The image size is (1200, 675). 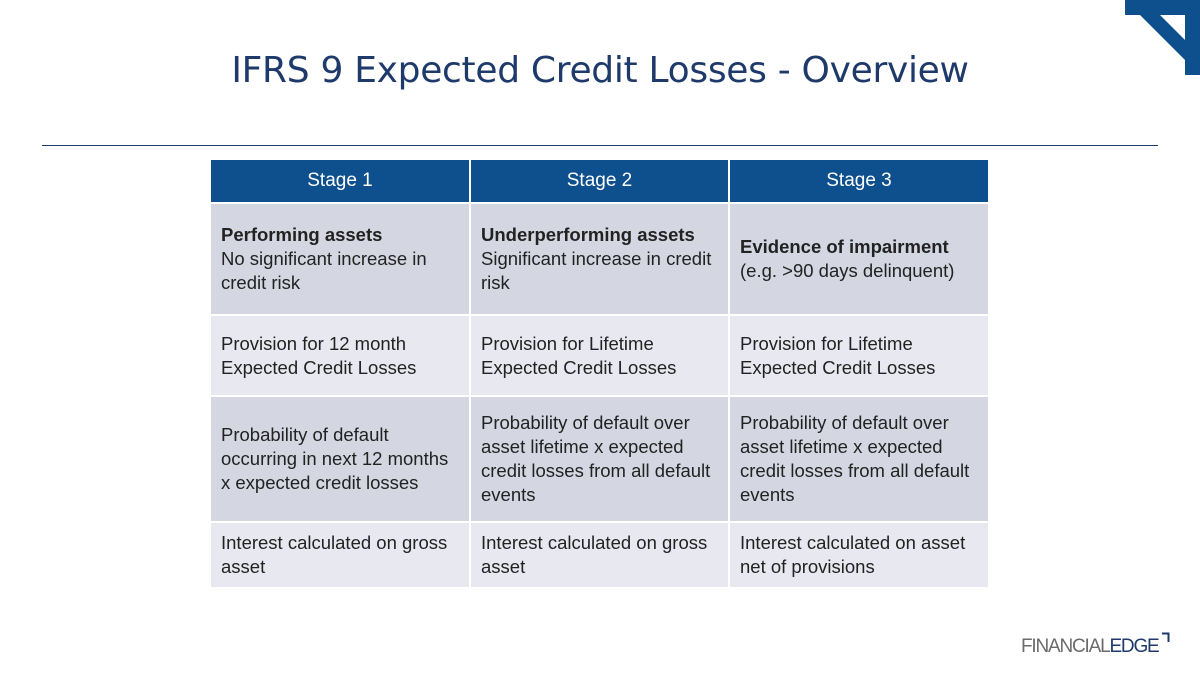 I want to click on cell-text: (e.g. >90 days delinquent), so click(x=847, y=270).